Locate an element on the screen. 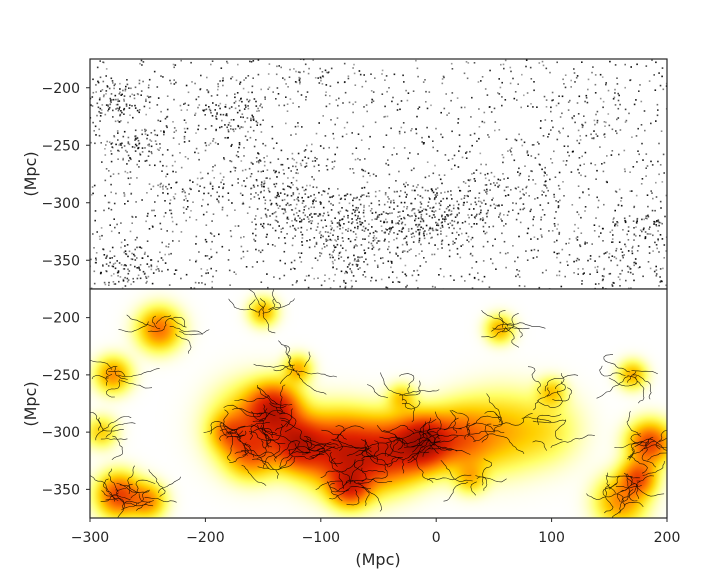 Image resolution: width=720 pixels, height=576 pixels. bottom-y-axis-label: (Mpc) is located at coordinates (30, 403).